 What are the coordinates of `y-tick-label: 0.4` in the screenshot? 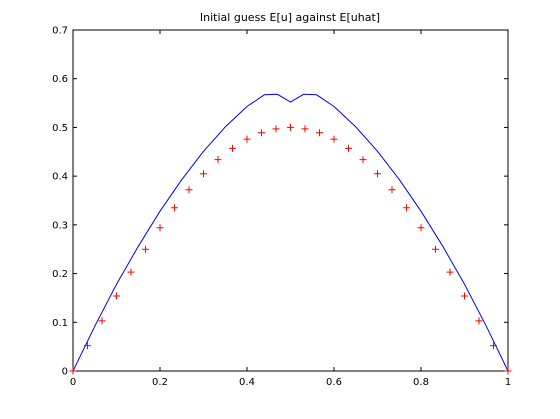 It's located at (60, 177).